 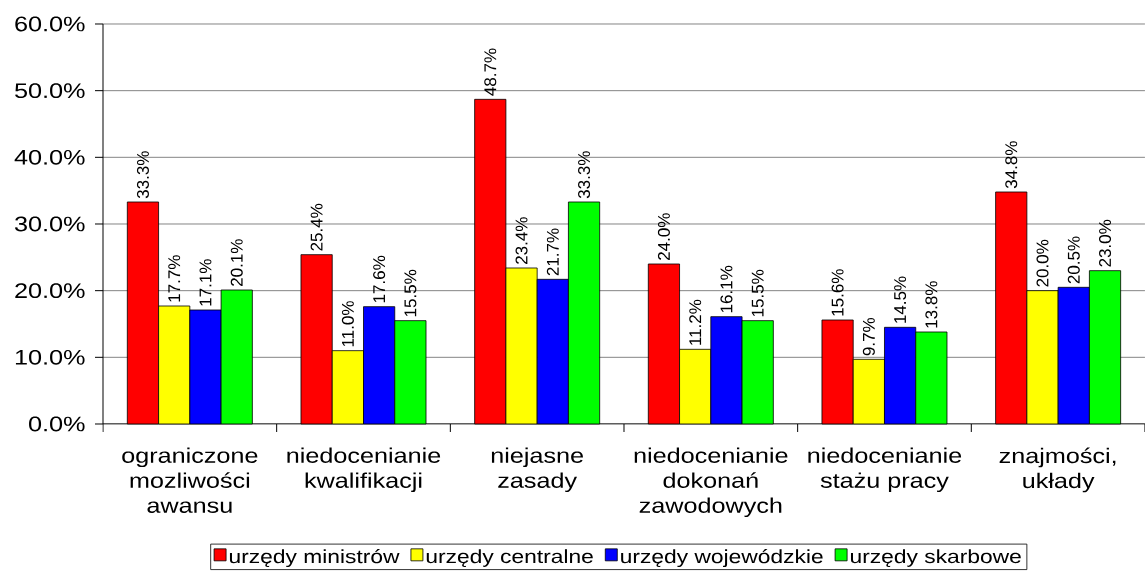 I want to click on x-tick-label: znajmości, układy, so click(x=1057, y=470).